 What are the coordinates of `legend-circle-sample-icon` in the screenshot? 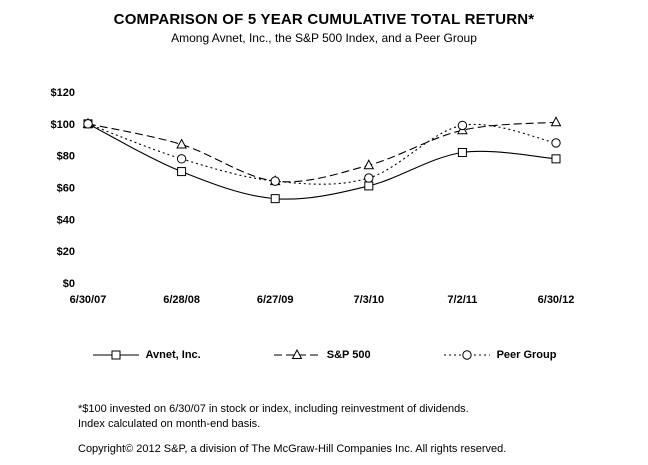 It's located at (466, 355).